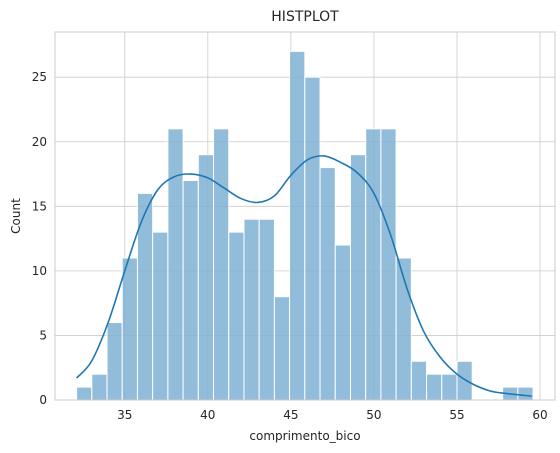  I want to click on x-tick-label: 55, so click(456, 415).